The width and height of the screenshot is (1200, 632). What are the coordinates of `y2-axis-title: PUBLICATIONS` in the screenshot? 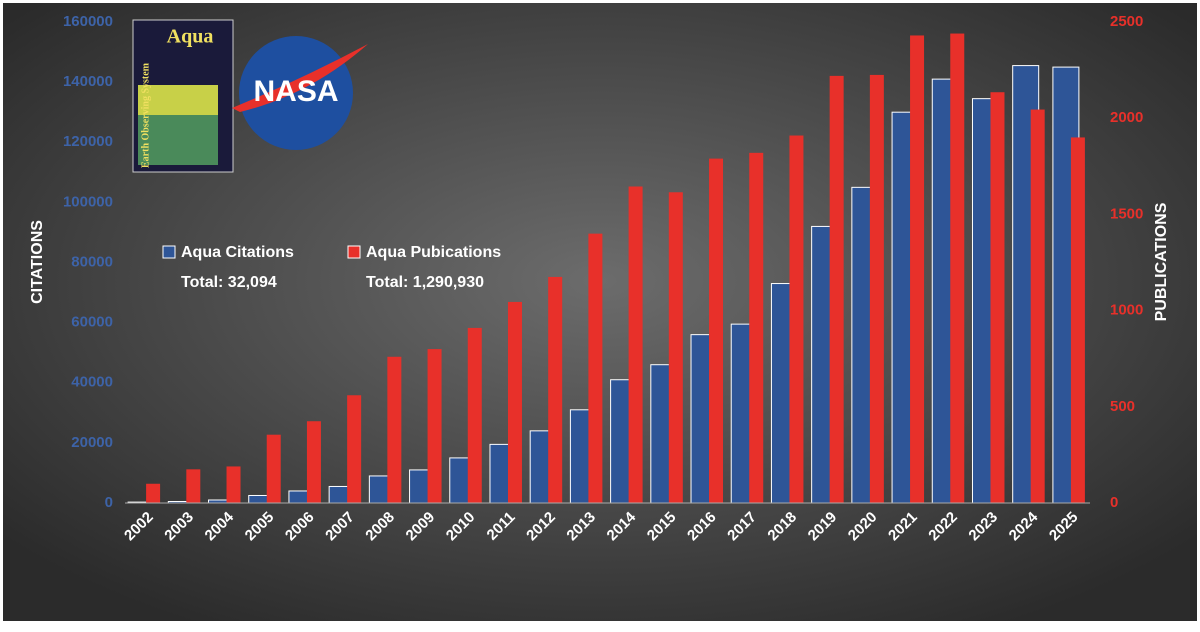 It's located at (1161, 261).